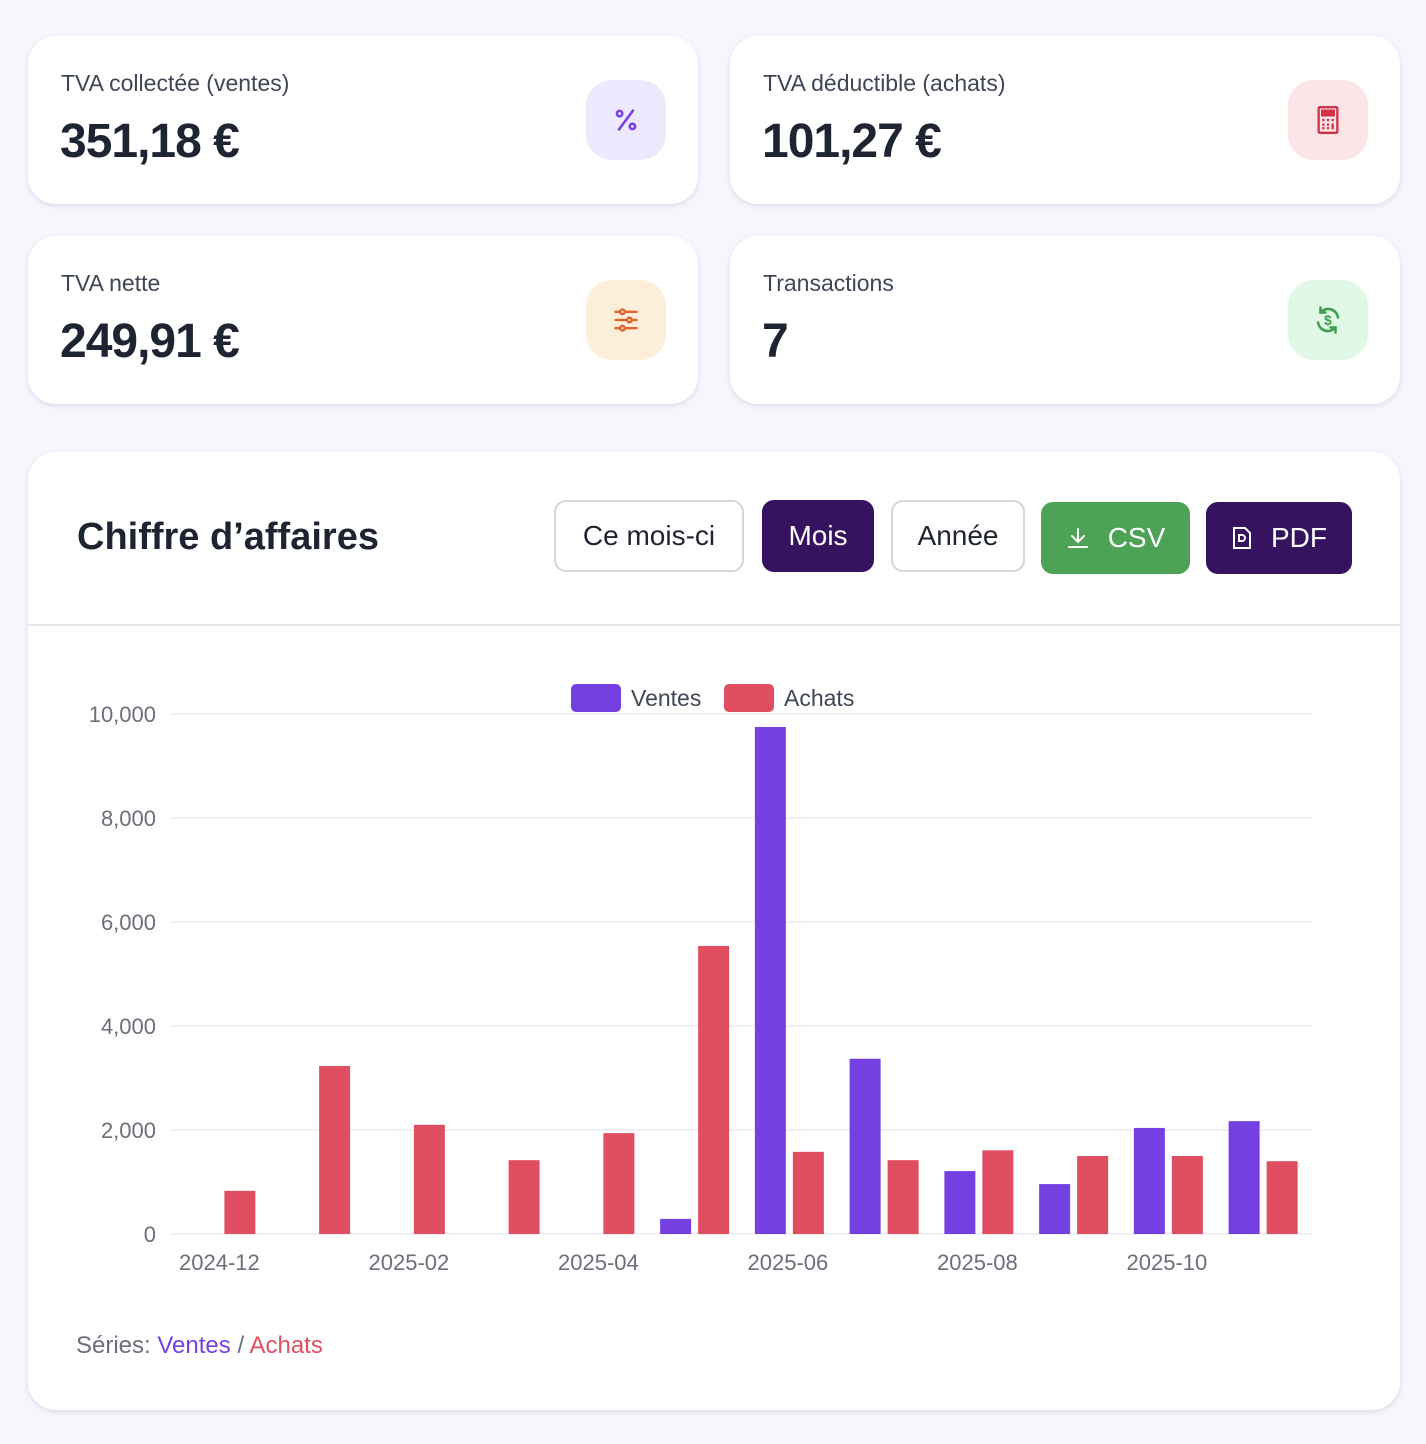 This screenshot has height=1444, width=1426. I want to click on percent-icon, so click(626, 120).